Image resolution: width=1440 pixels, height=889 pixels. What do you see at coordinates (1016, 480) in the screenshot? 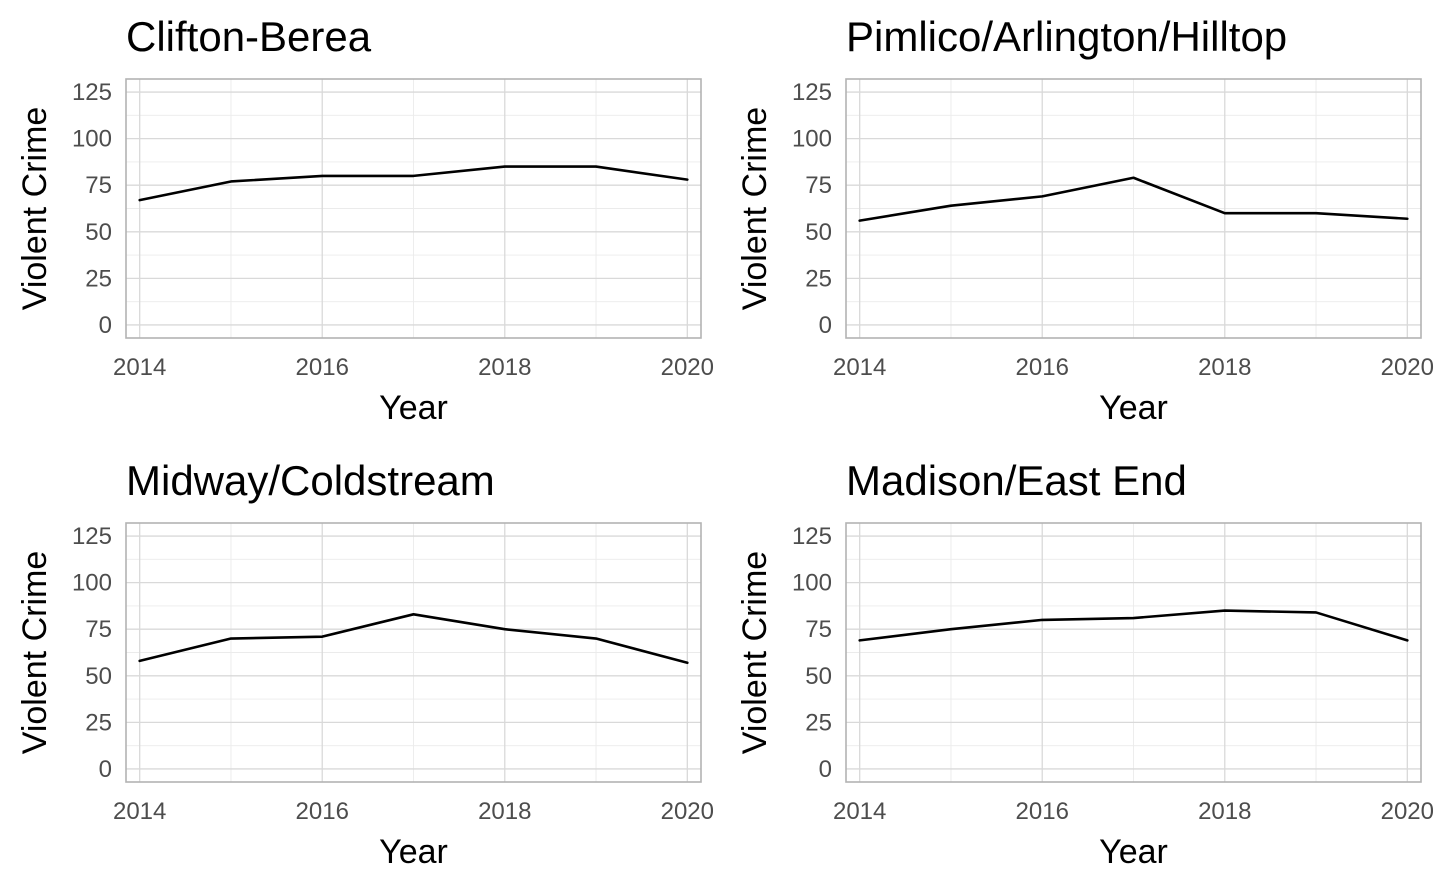
I see `chart-title: Madison/East End` at bounding box center [1016, 480].